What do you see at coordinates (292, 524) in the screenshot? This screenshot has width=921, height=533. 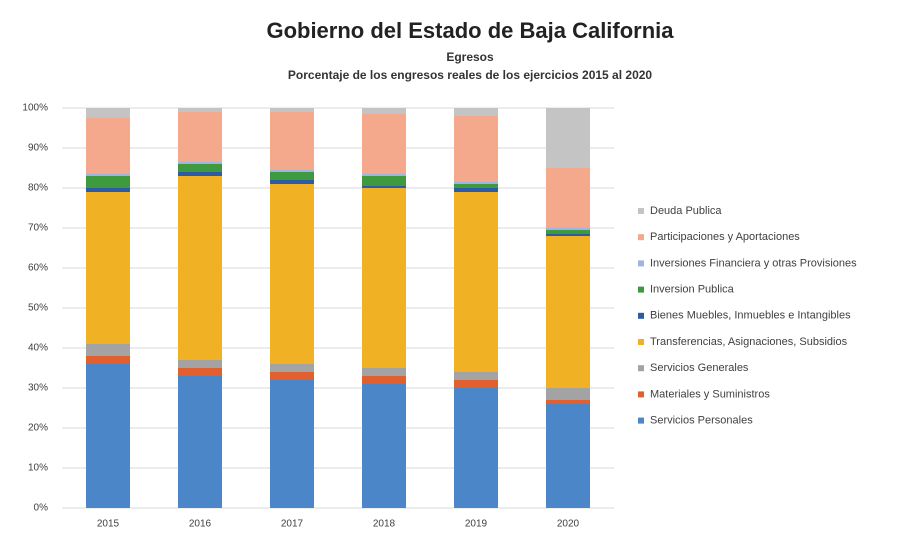 I see `x-tick-label: 2017` at bounding box center [292, 524].